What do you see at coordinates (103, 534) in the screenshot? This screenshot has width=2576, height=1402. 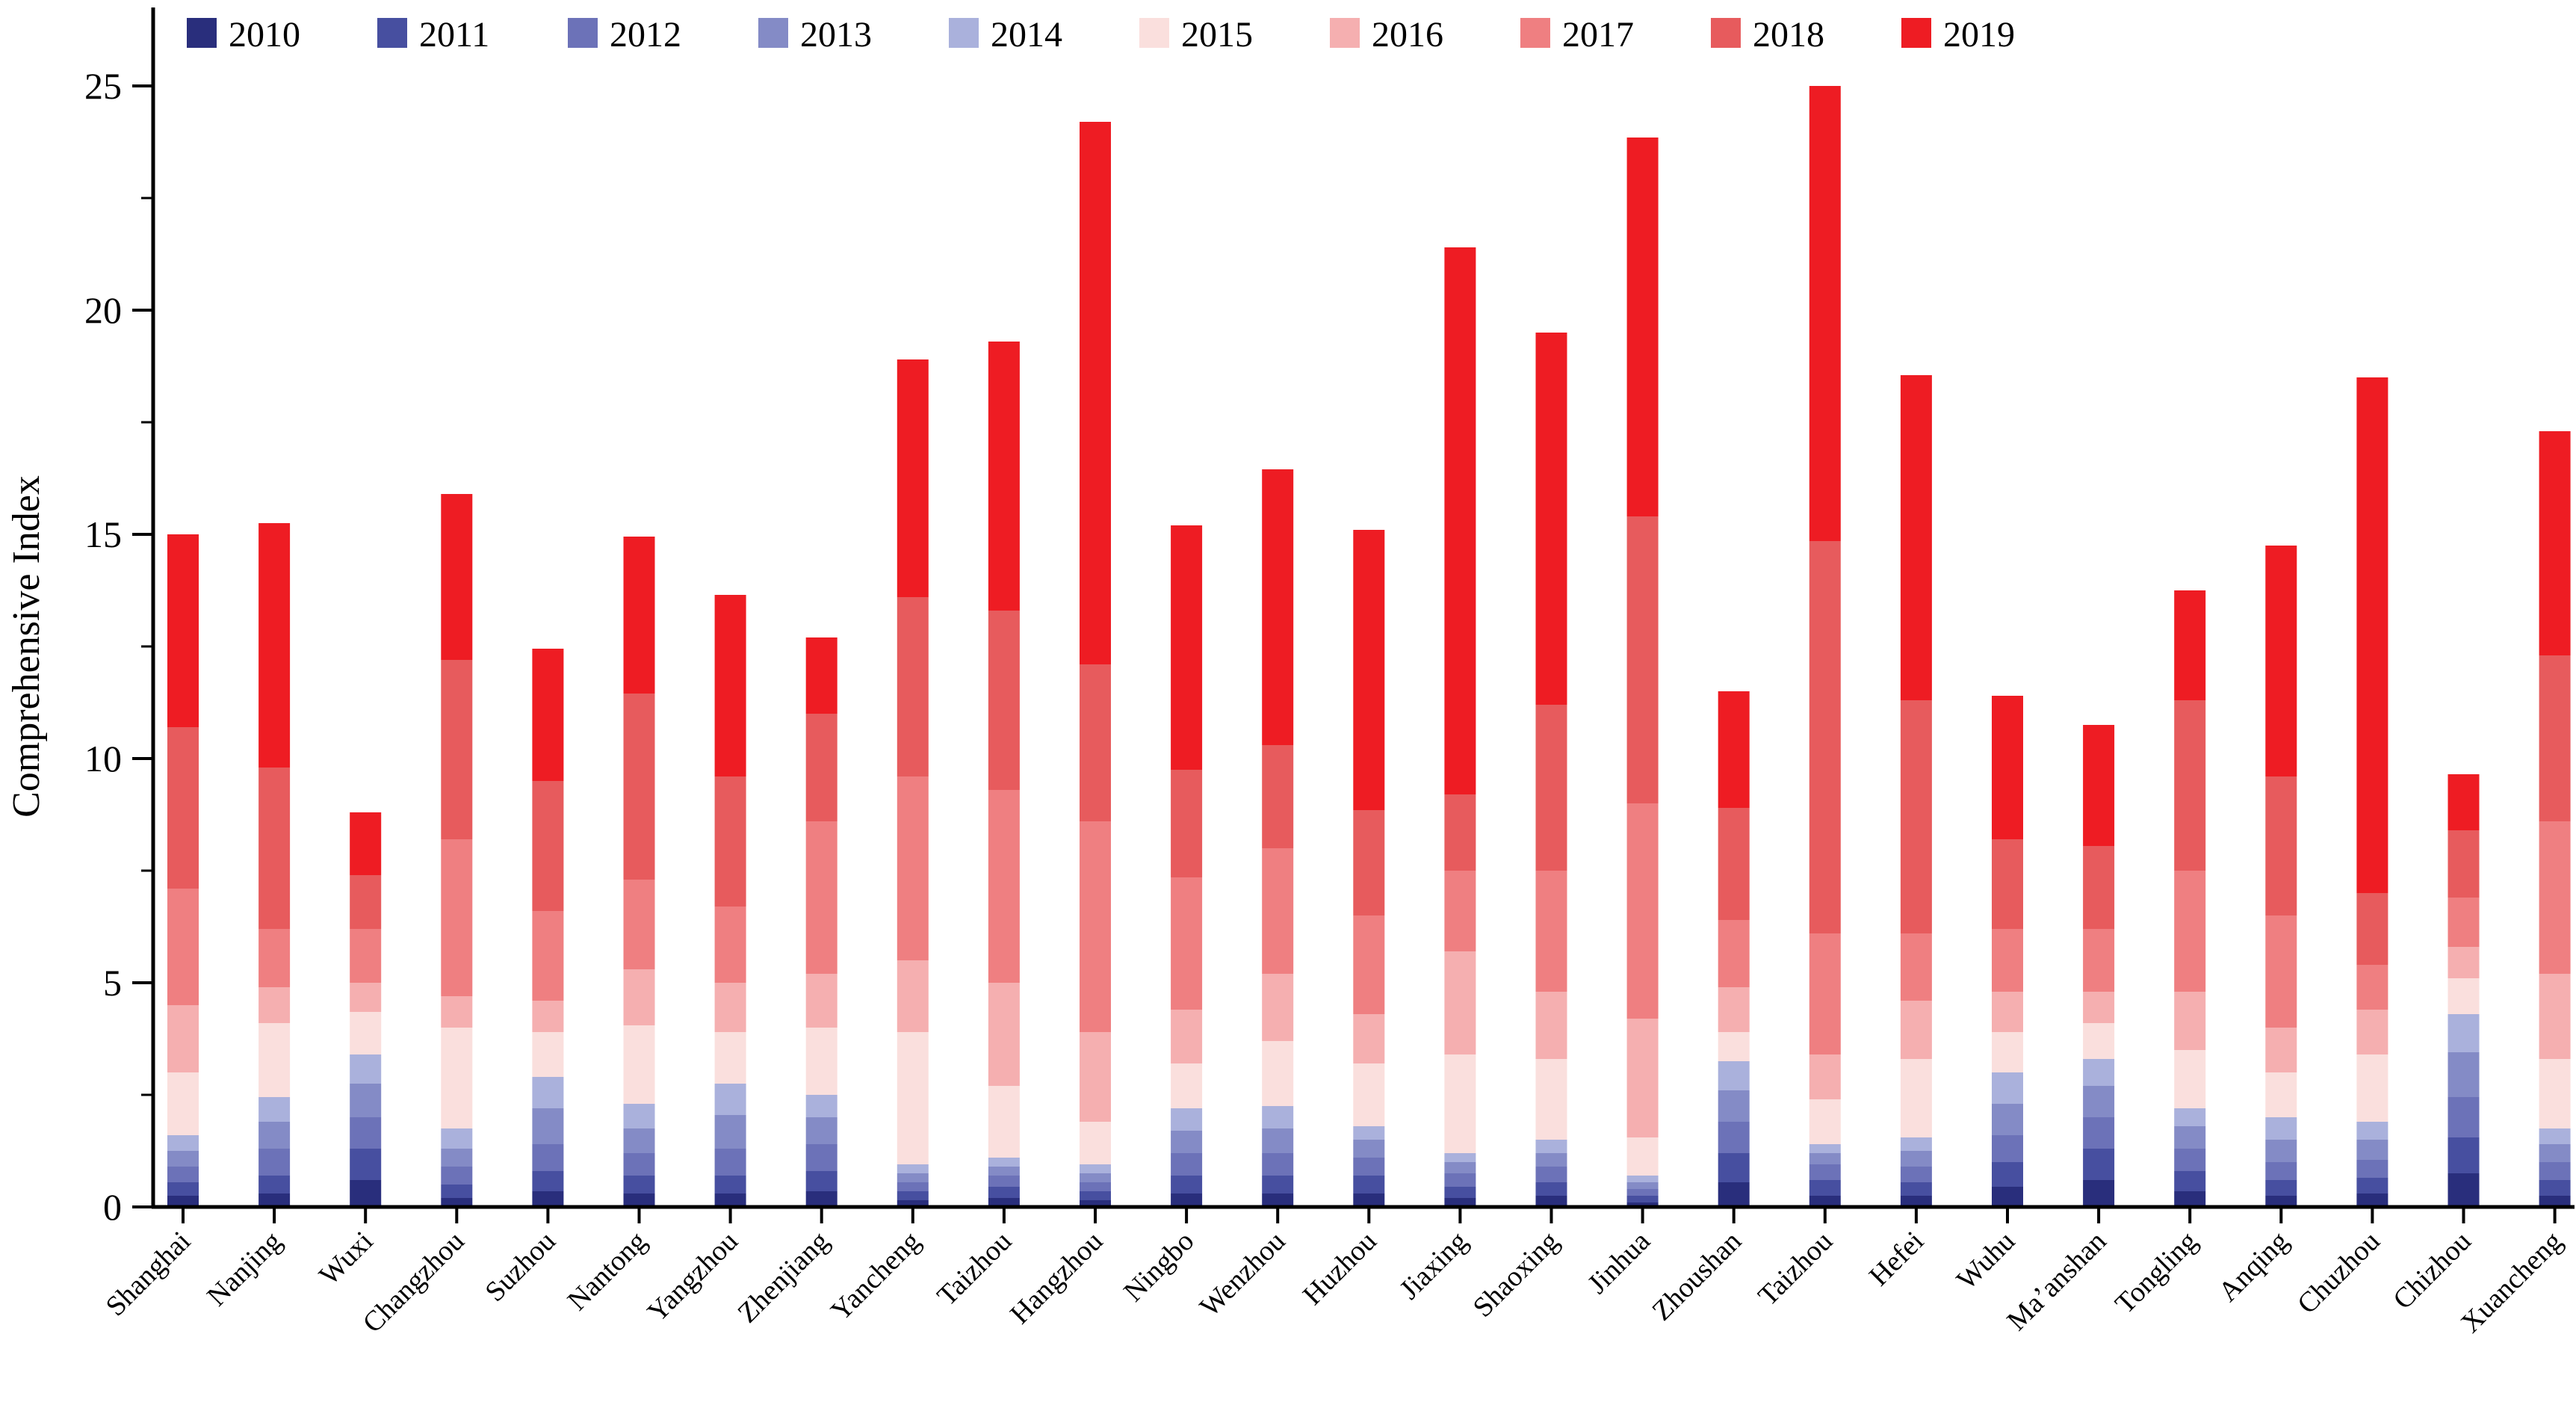 I see `y-tick-label: 15` at bounding box center [103, 534].